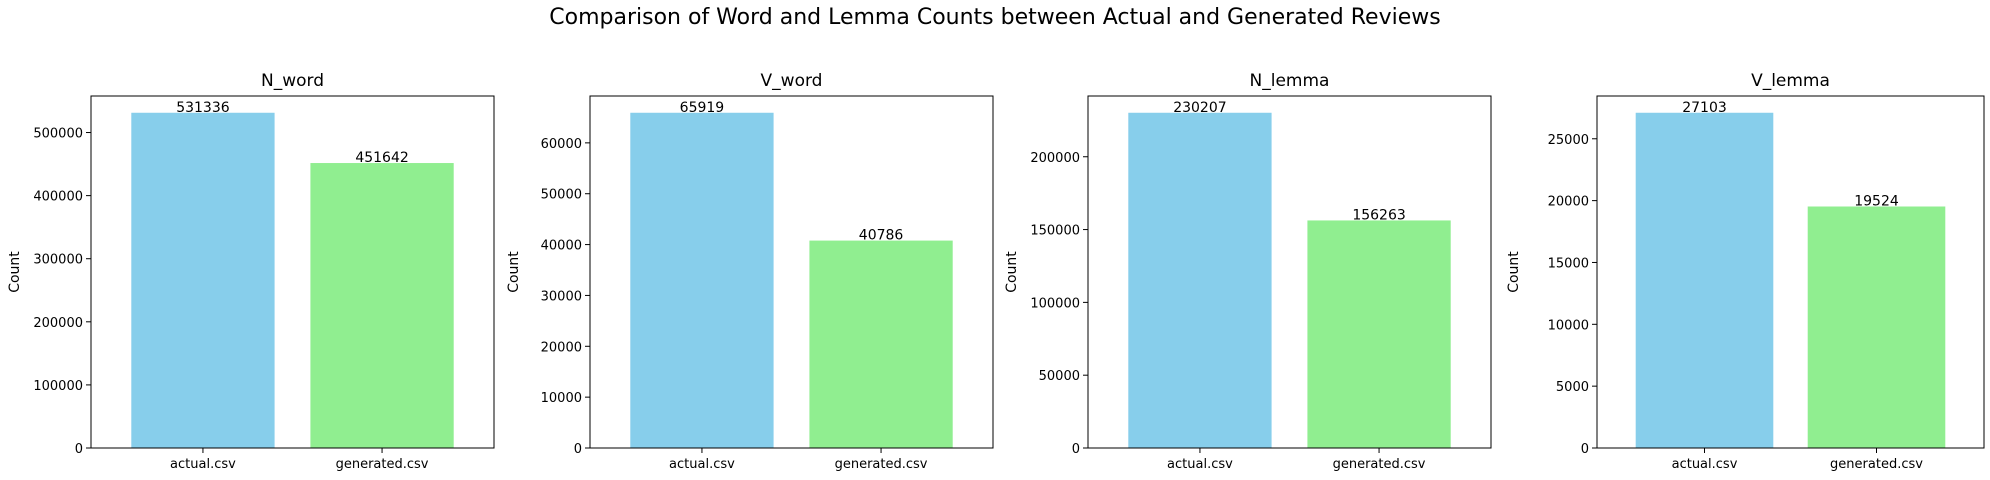  I want to click on data-label: 65919, so click(702, 108).